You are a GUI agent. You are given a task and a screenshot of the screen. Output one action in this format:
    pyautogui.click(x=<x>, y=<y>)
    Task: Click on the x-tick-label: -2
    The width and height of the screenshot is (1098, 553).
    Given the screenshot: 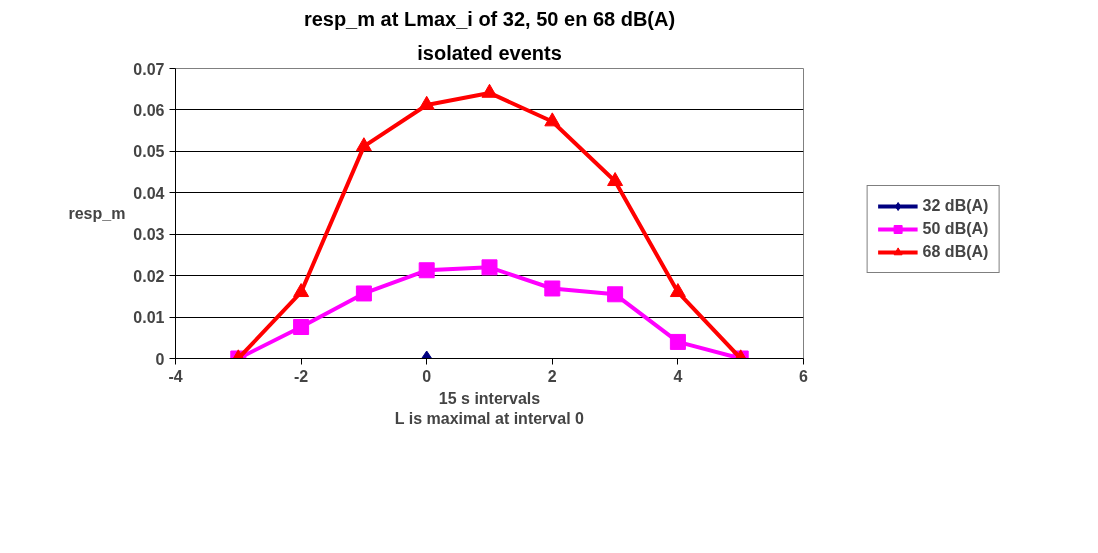 What is the action you would take?
    pyautogui.click(x=301, y=376)
    